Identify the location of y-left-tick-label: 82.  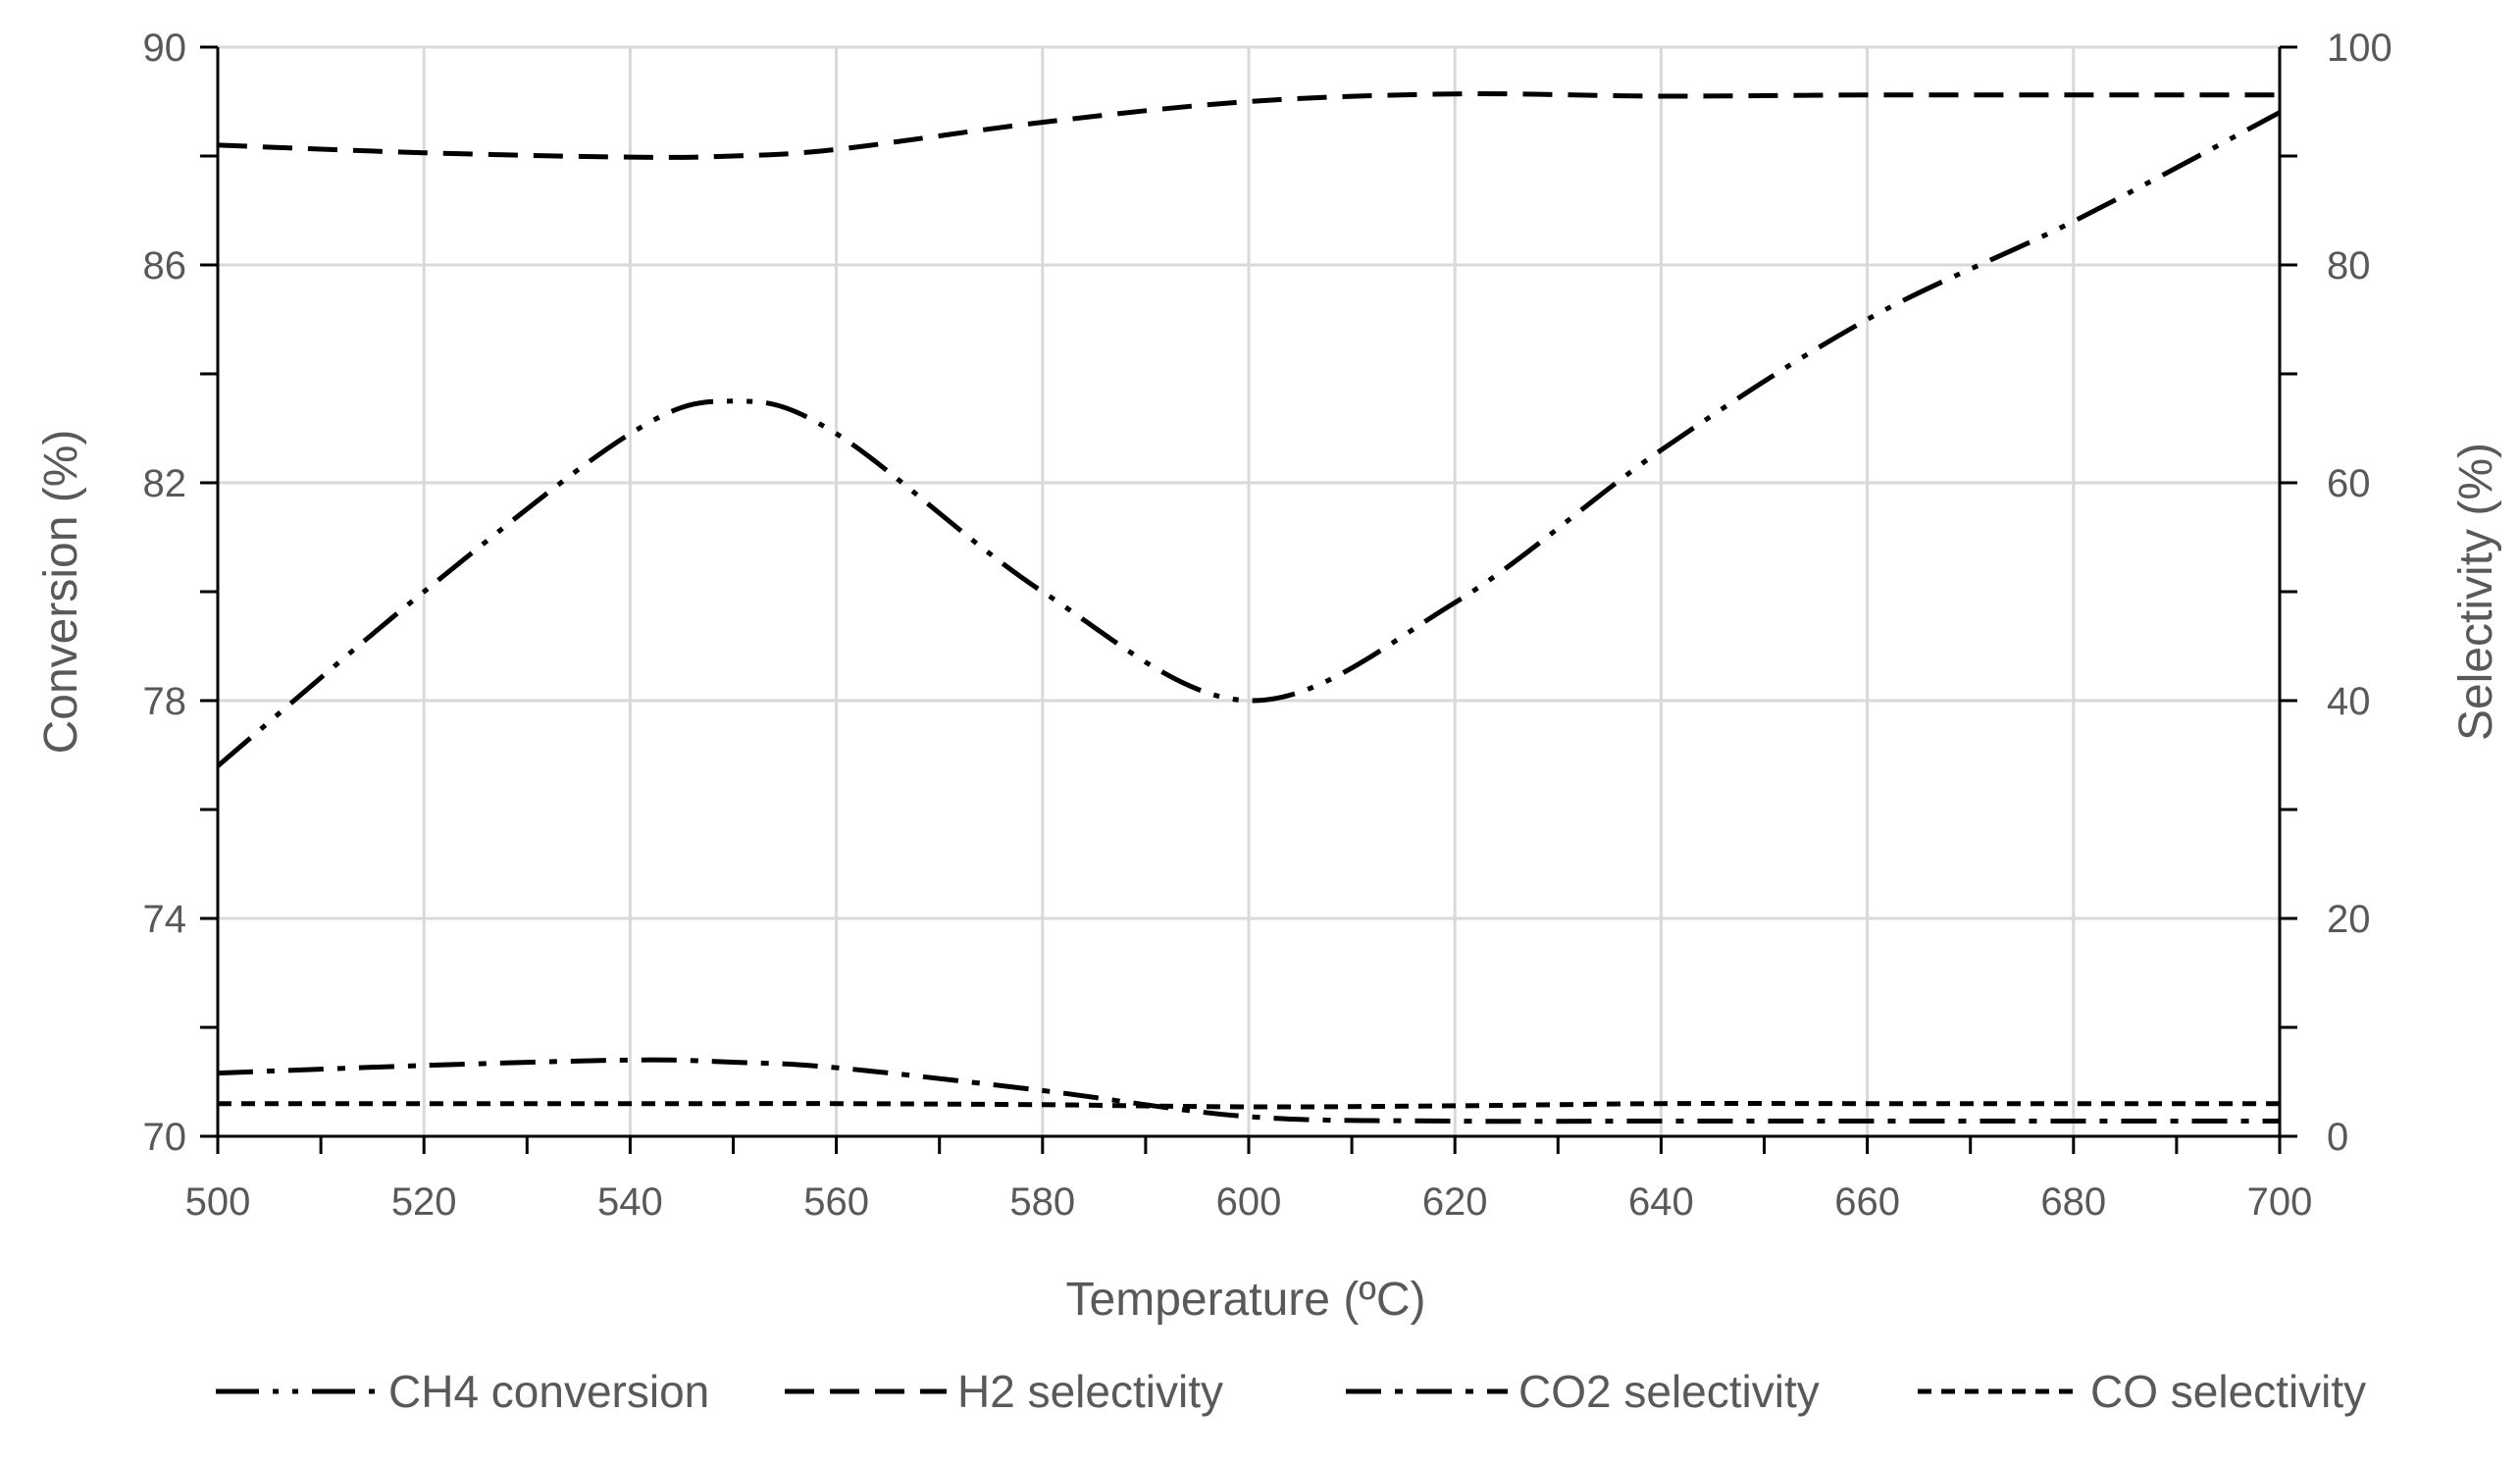
(165, 483).